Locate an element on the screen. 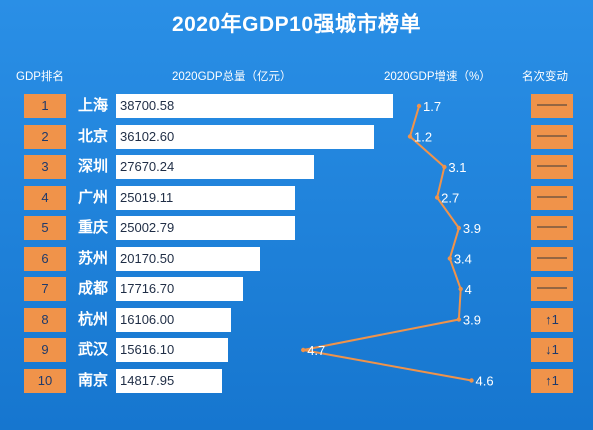 Image resolution: width=593 pixels, height=430 pixels. rank-badge: 8 is located at coordinates (45, 319).